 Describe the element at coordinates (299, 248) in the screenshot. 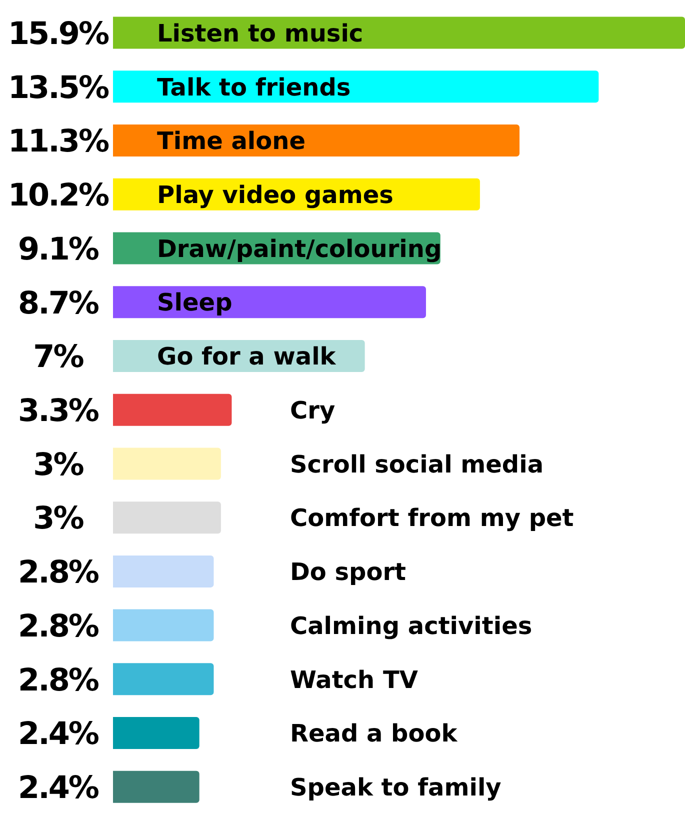

I see `y-tick-label: Draw/paint/colouring` at that location.